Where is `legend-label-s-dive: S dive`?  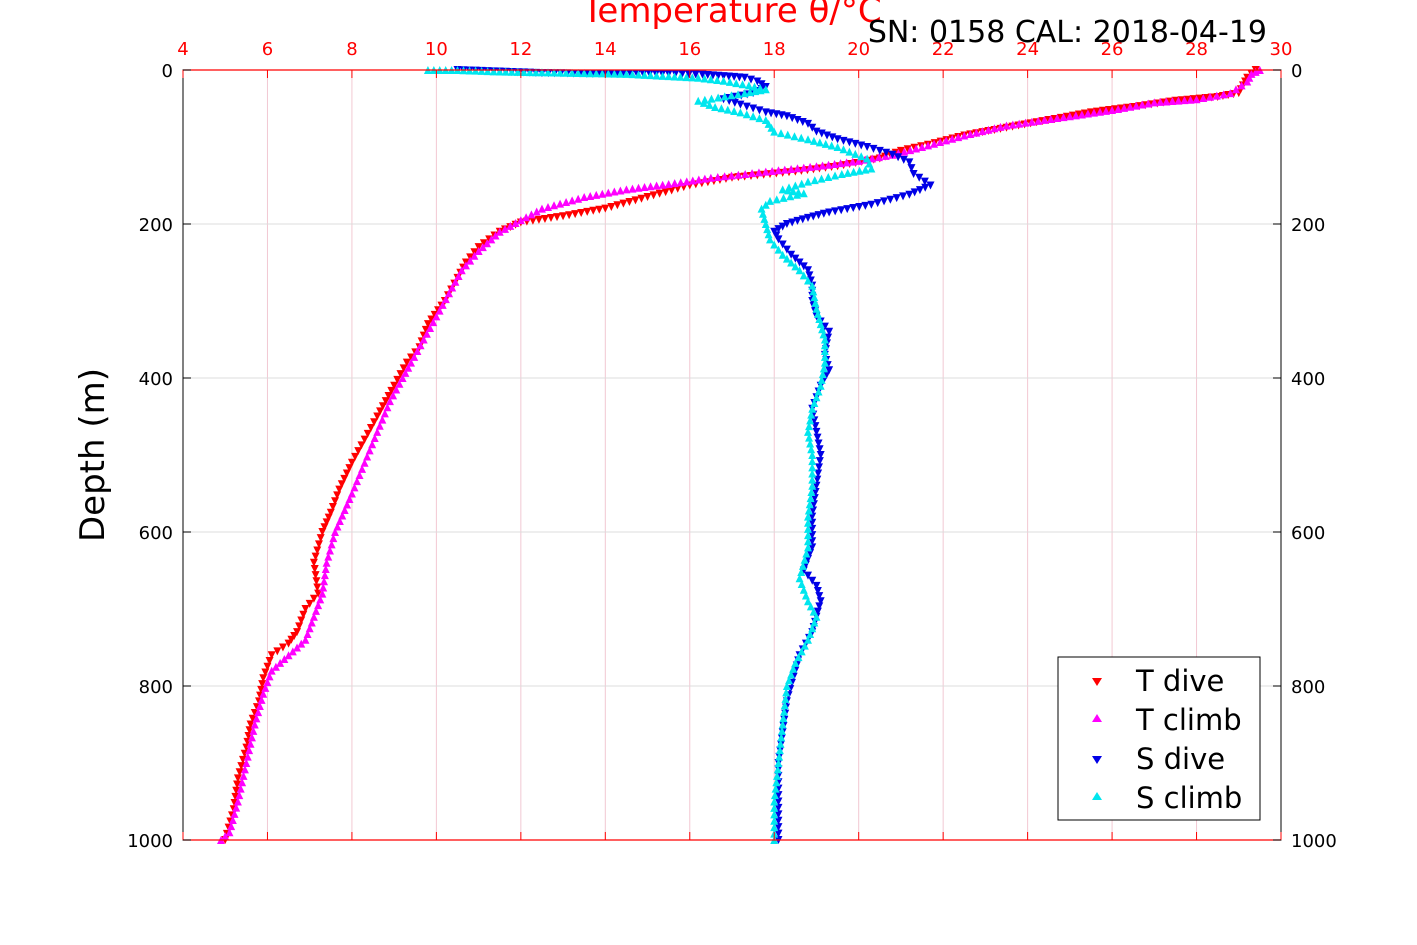
legend-label-s-dive: S dive is located at coordinates (1180, 759).